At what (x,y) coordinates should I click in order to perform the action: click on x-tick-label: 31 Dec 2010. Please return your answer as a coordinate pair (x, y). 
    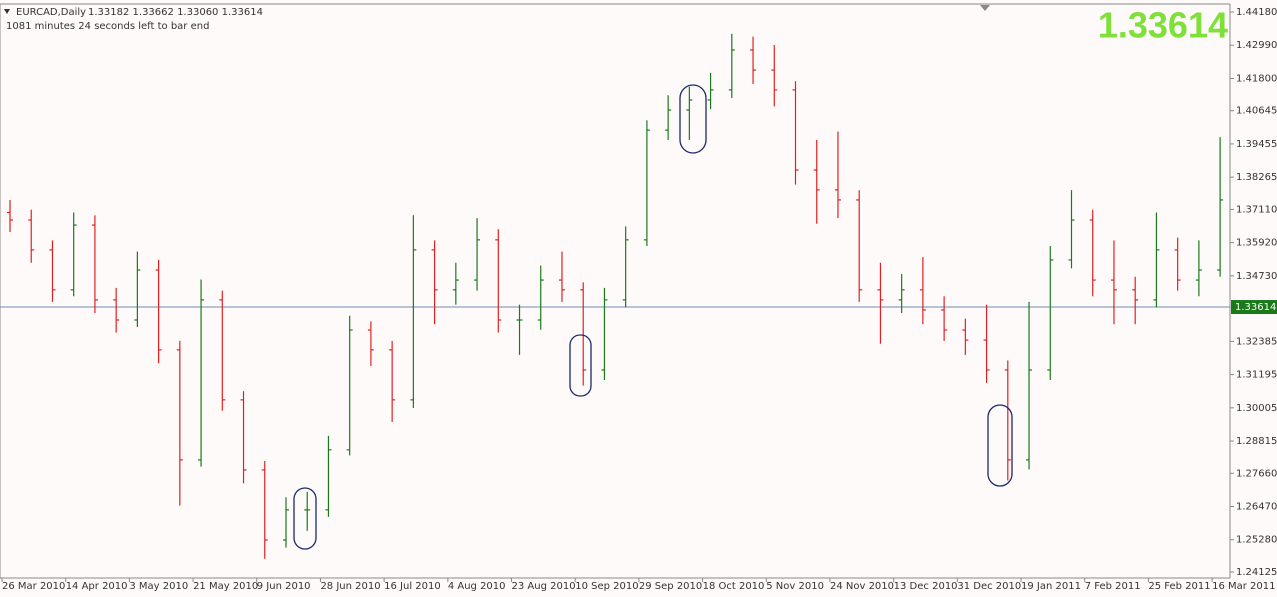
    Looking at the image, I should click on (989, 586).